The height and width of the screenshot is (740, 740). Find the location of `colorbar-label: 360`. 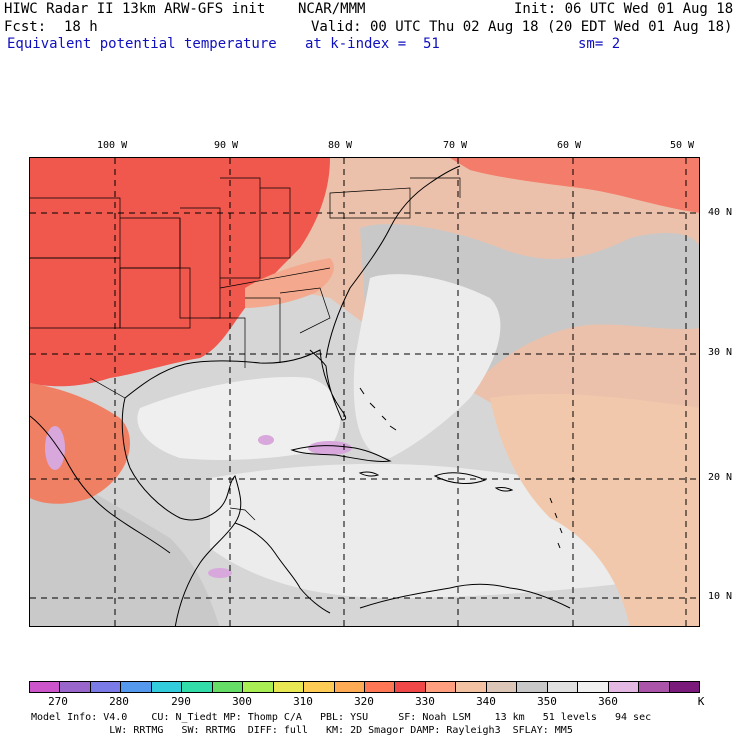

colorbar-label: 360 is located at coordinates (608, 701).